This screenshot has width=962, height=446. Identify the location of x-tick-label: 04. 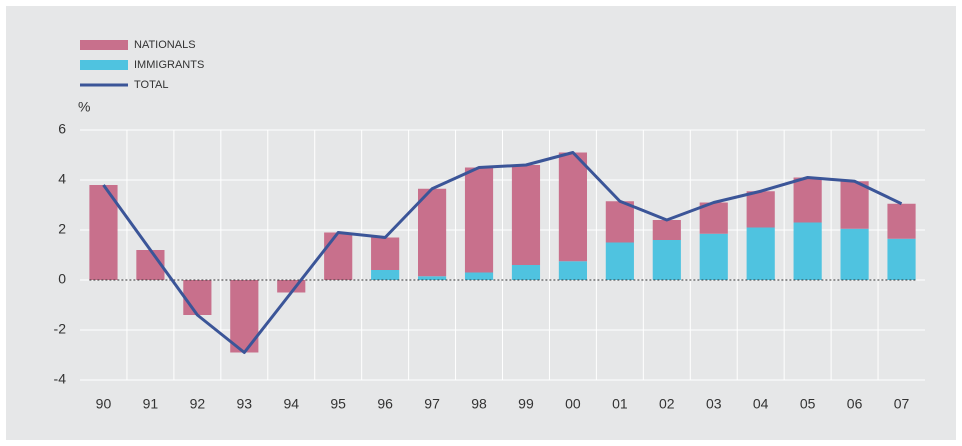
(761, 404).